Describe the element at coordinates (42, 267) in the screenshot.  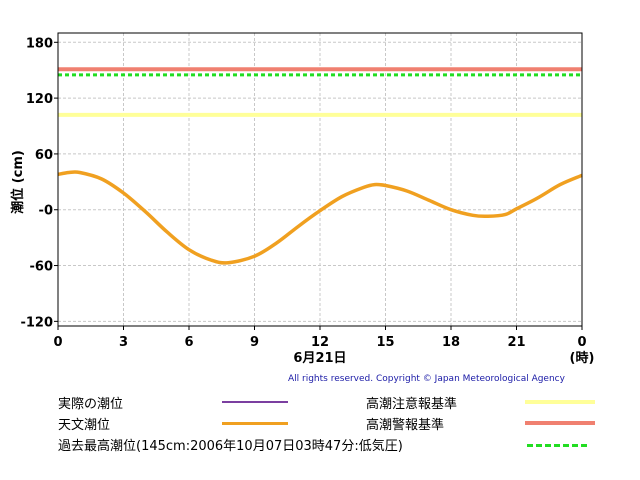
I see `y-tick-label: -60` at that location.